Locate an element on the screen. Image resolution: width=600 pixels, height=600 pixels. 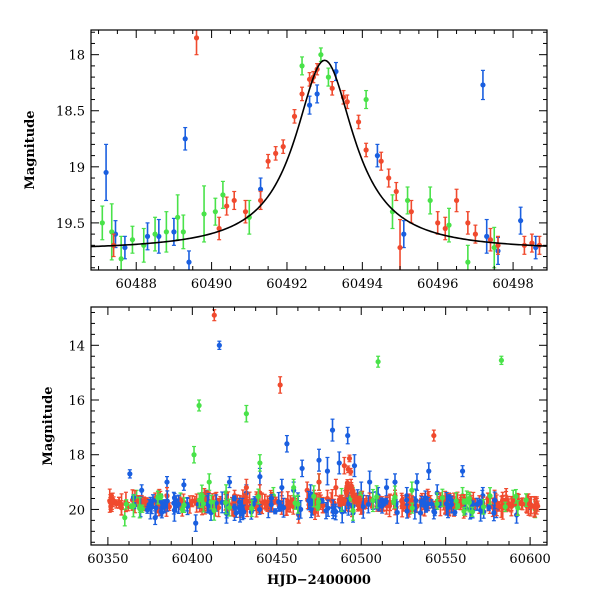
x-tick-label: 60492 is located at coordinates (286, 284).